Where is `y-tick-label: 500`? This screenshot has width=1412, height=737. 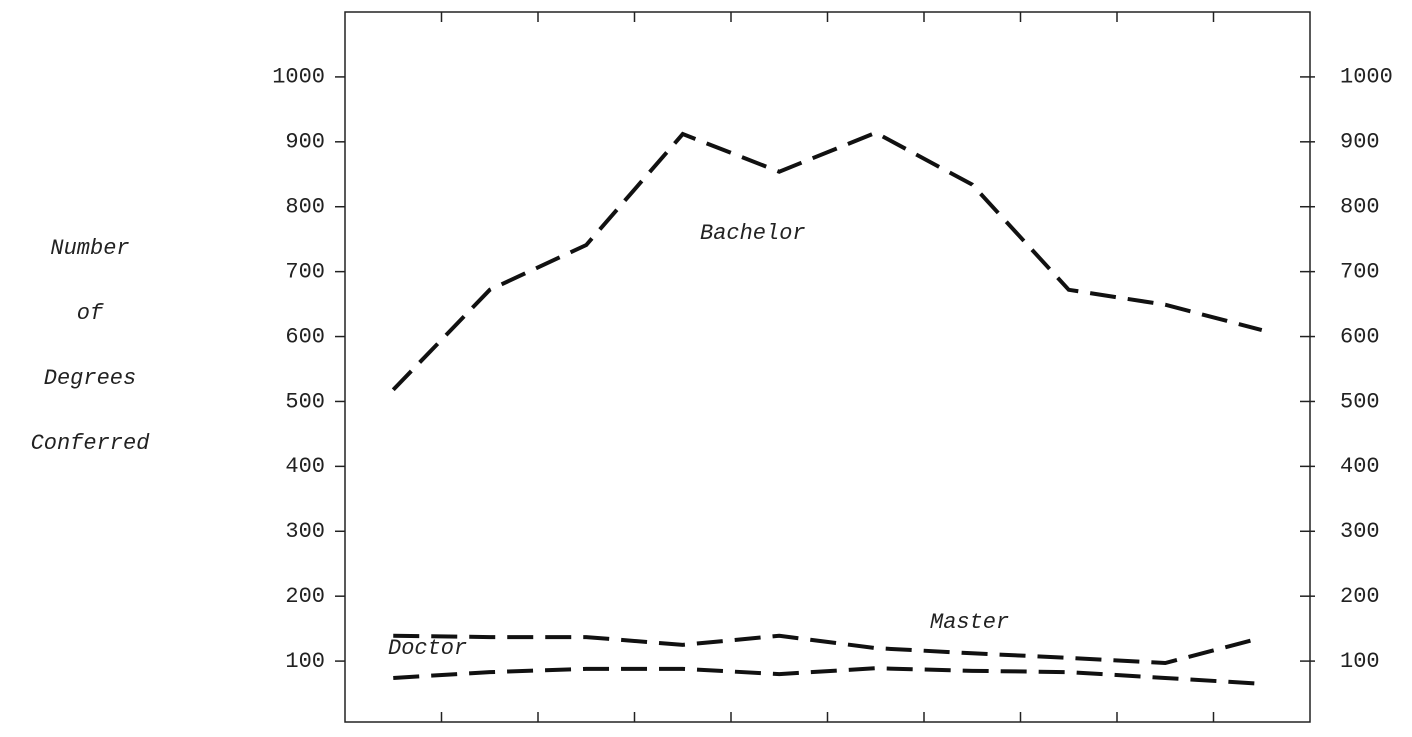
y-tick-label: 500 is located at coordinates (305, 401).